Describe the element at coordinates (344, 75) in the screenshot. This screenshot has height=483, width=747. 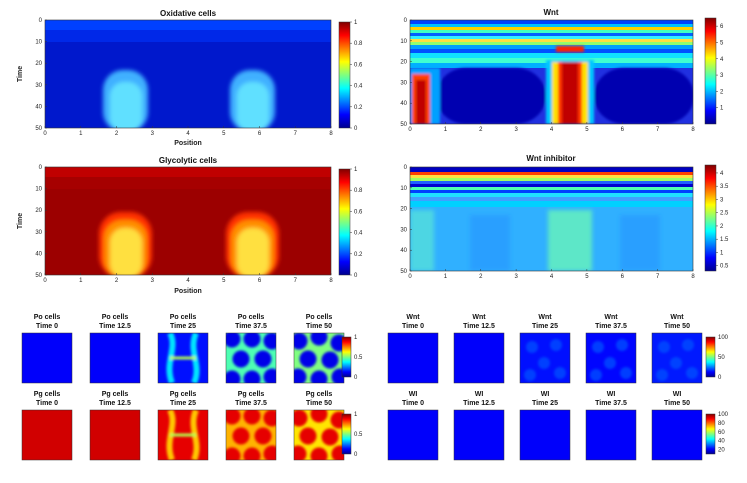
I see `oxidative-colorbar` at that location.